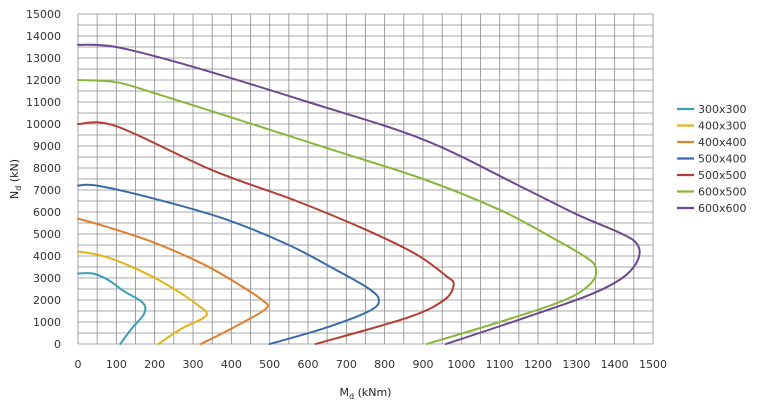 This screenshot has width=762, height=405. I want to click on series-line-300x300, so click(112, 308).